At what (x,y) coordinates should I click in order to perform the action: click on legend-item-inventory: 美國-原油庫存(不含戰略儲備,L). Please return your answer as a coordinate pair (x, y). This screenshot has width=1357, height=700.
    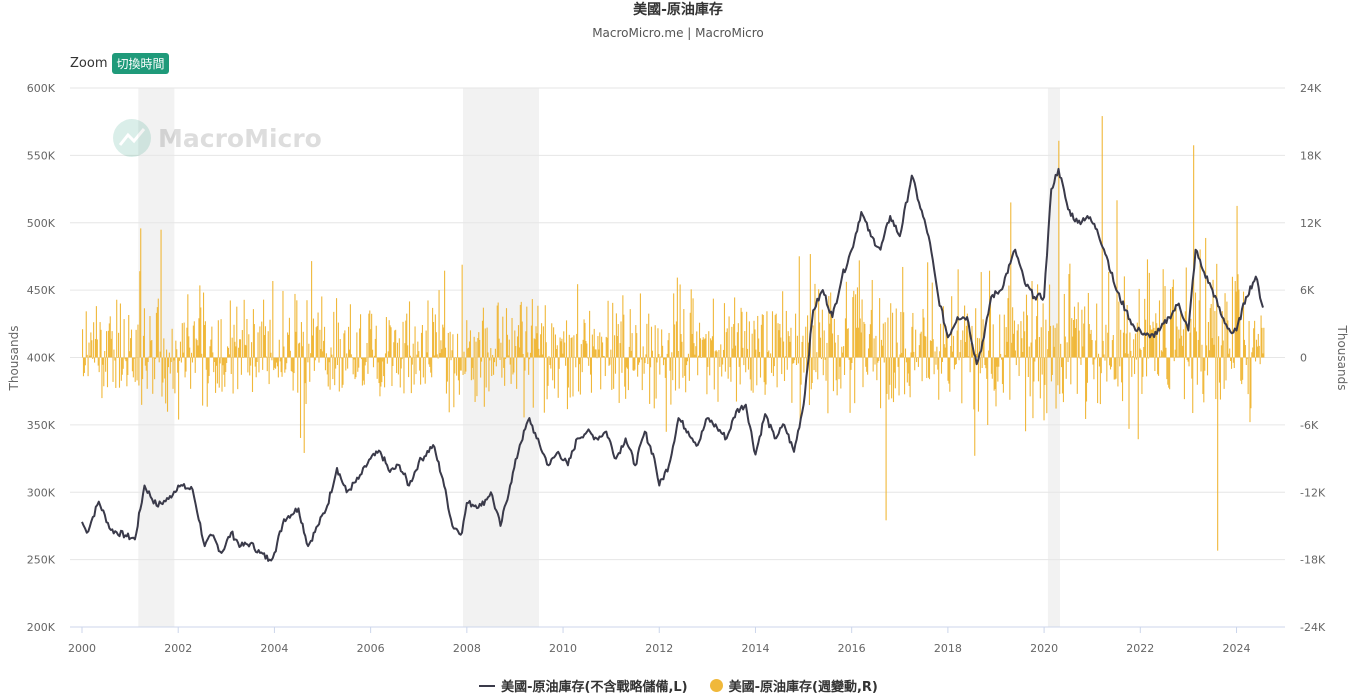
    Looking at the image, I should click on (583, 685).